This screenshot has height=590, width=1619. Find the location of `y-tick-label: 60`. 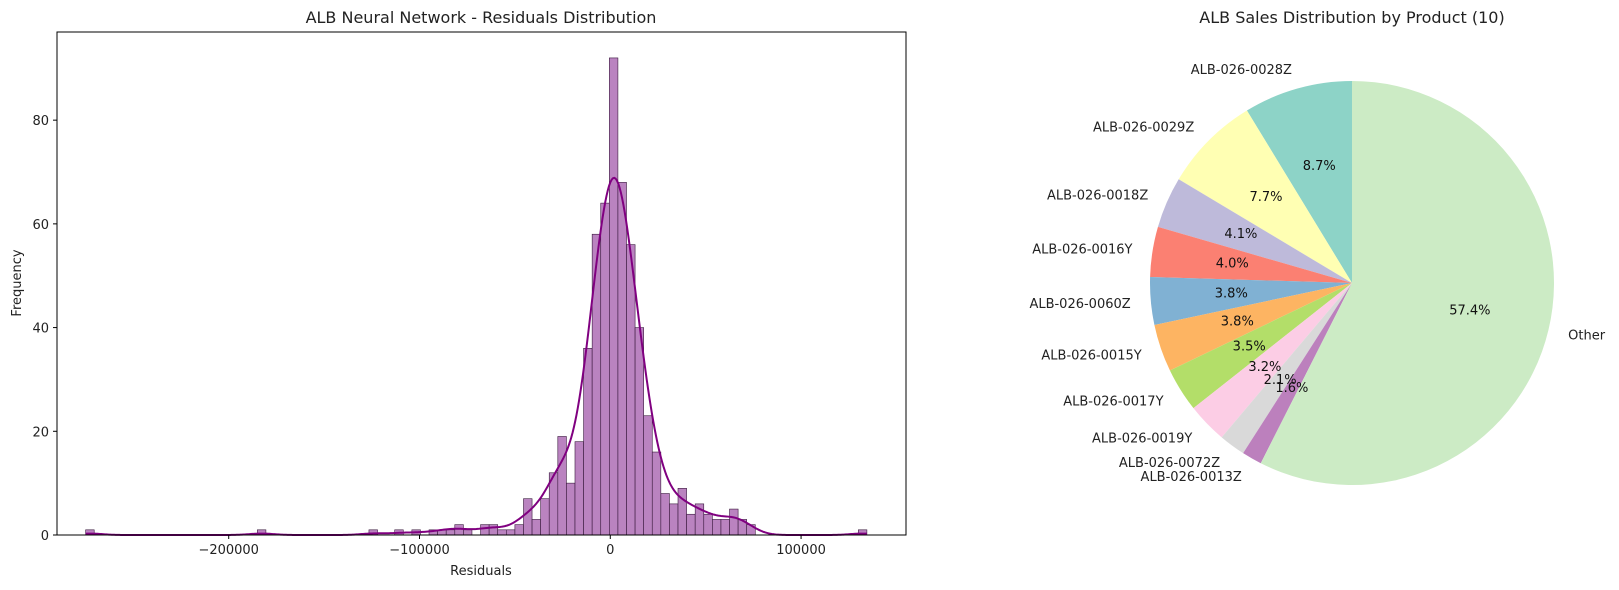

y-tick-label: 60 is located at coordinates (40, 225).